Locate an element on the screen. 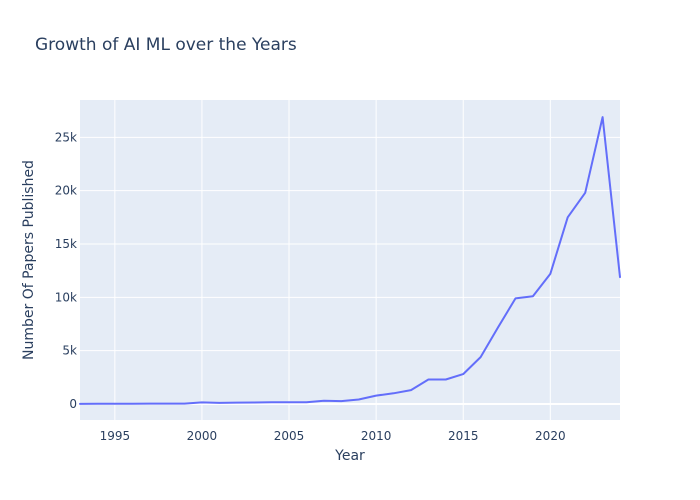 The width and height of the screenshot is (700, 500). chart-title: Growth of AI ML over the Years is located at coordinates (166, 45).